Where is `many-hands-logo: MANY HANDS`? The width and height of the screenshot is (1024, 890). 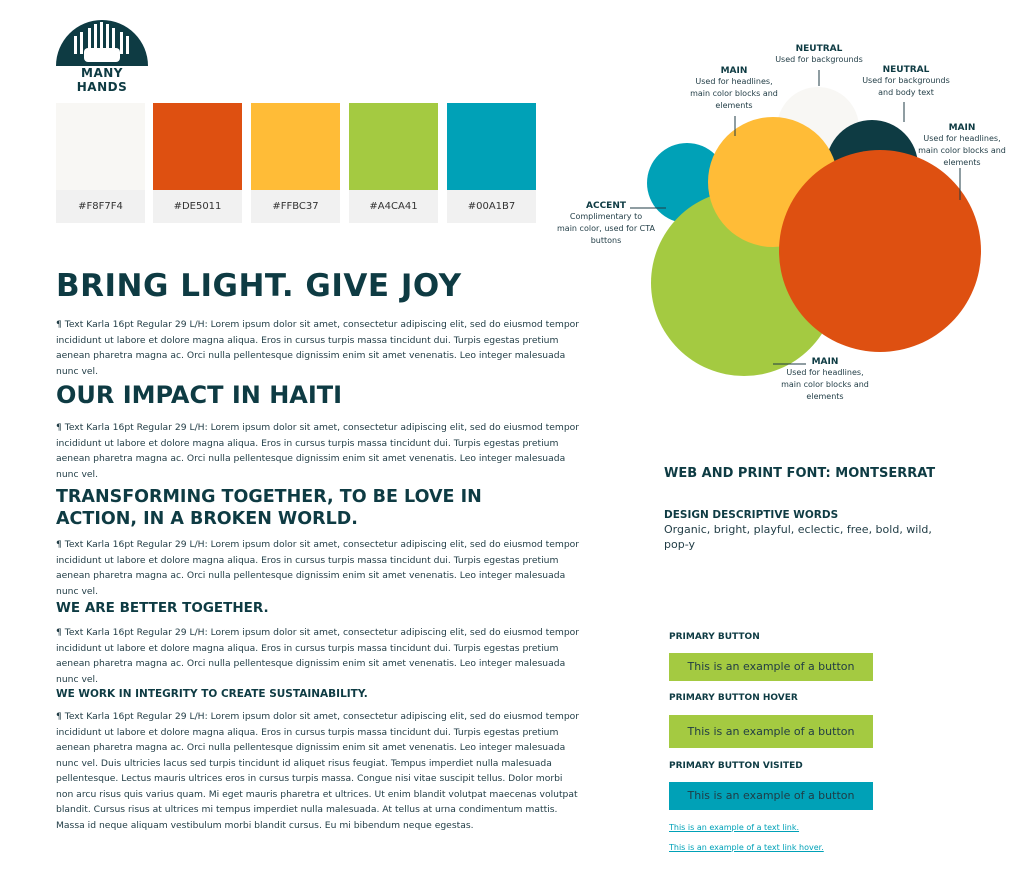 many-hands-logo: MANY HANDS is located at coordinates (102, 54).